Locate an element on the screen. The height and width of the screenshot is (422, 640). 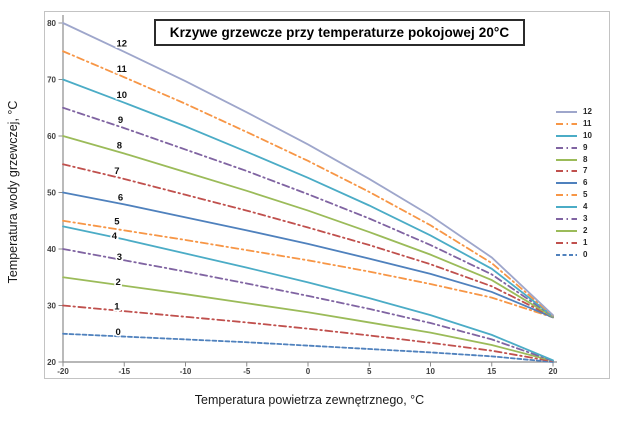
y-tick-label: 60 is located at coordinates (51, 136).